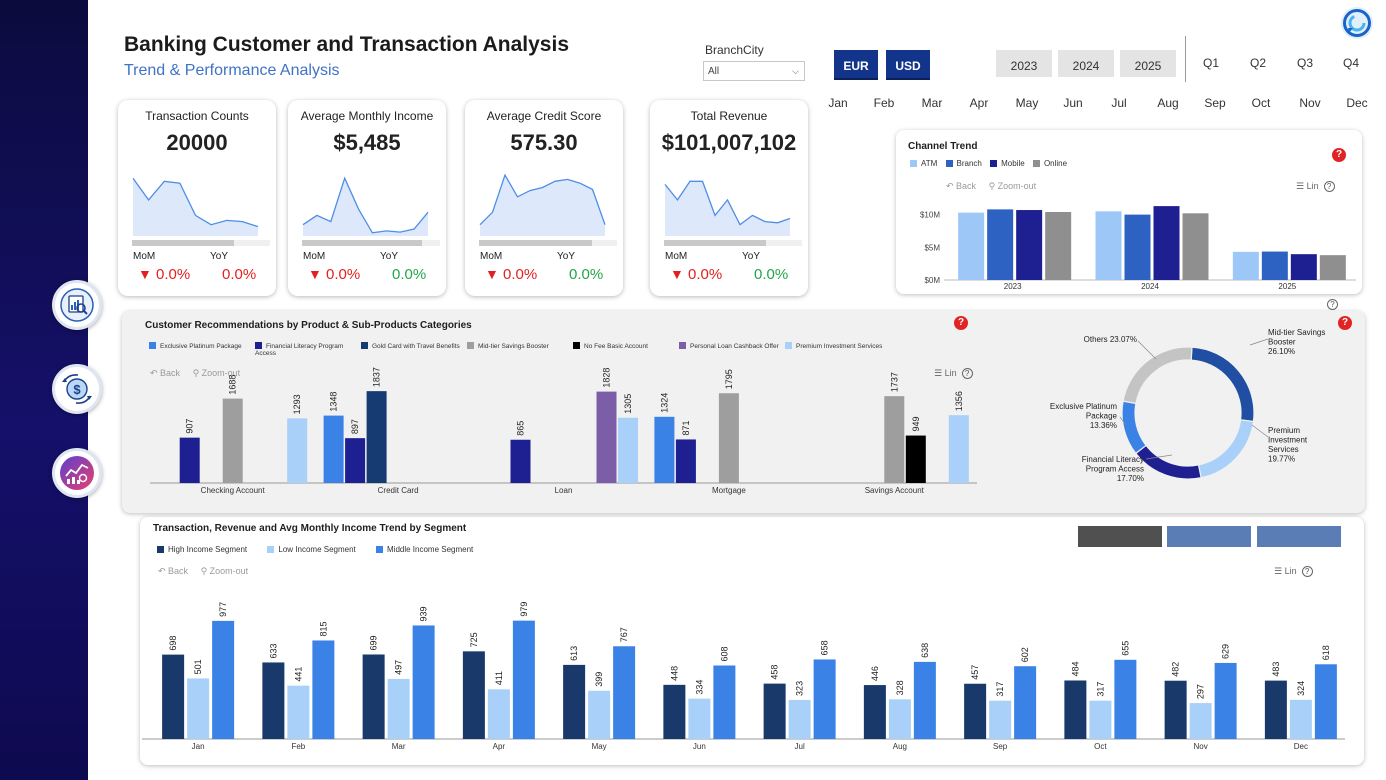 This screenshot has height=780, width=1386. What do you see at coordinates (1049, 163) in the screenshot?
I see `legend-item: Online` at bounding box center [1049, 163].